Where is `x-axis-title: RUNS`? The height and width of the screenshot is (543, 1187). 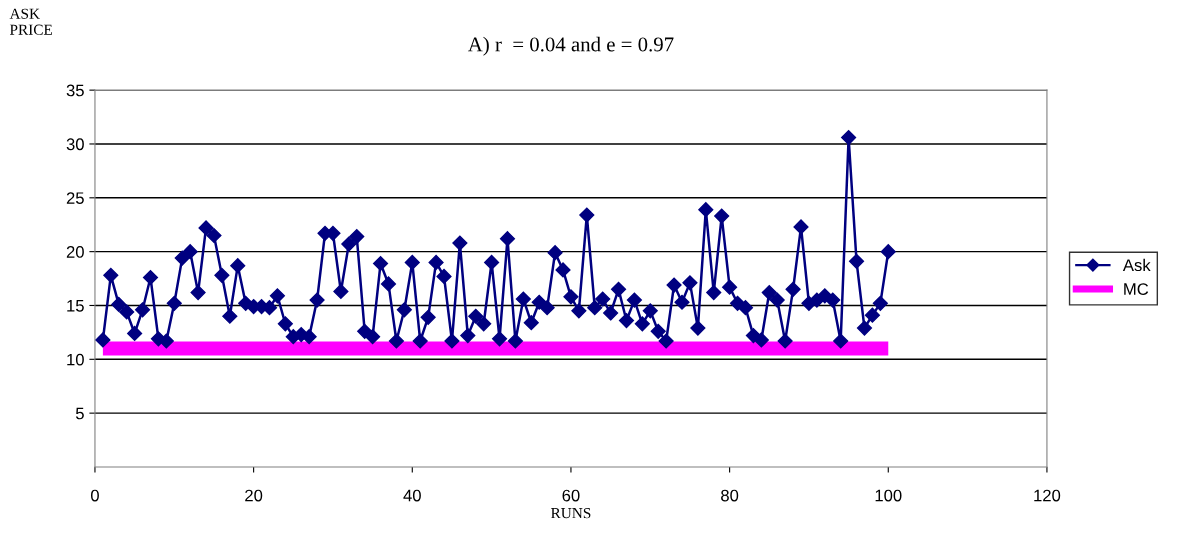
x-axis-title: RUNS is located at coordinates (571, 513).